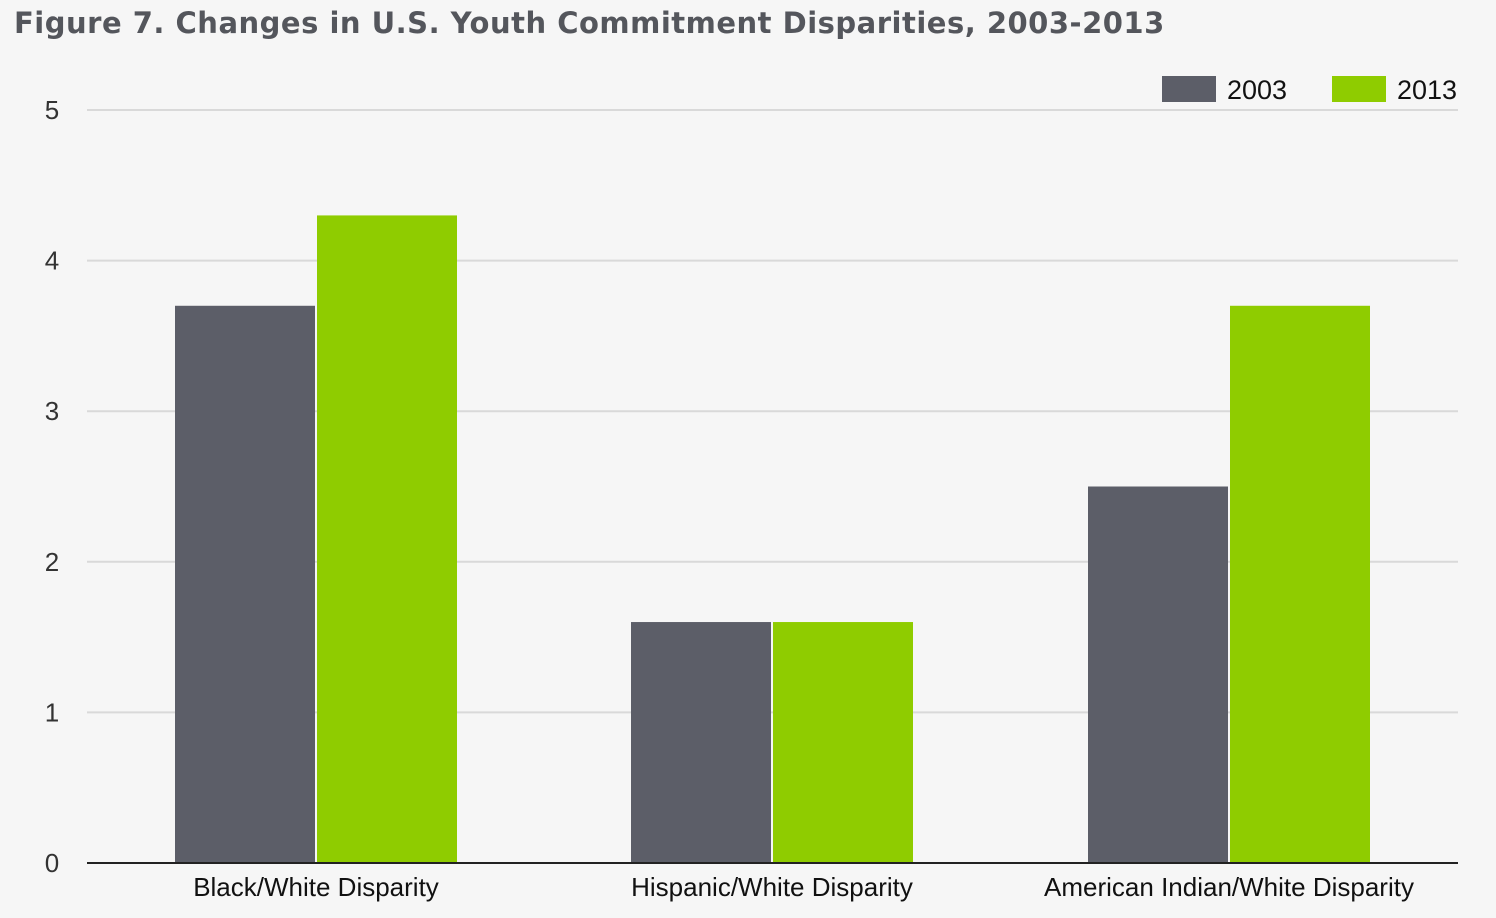 This screenshot has height=918, width=1496. I want to click on x-category-label: Black/White Disparity, so click(316, 887).